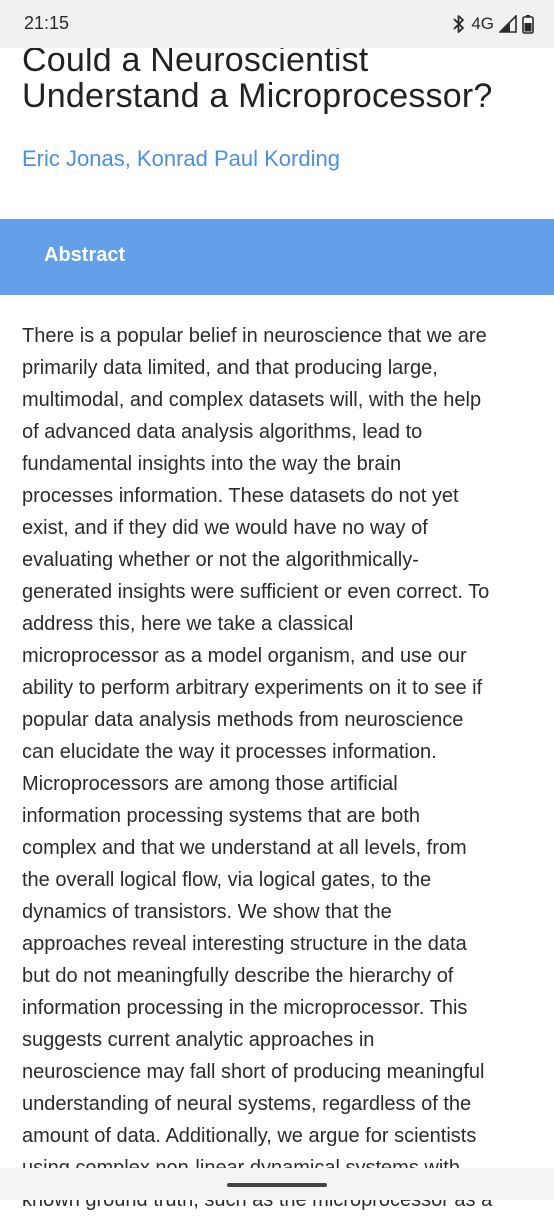 This screenshot has width=554, height=1216. What do you see at coordinates (198, 1040) in the screenshot?
I see `abstract-line: suggests current analytic approaches in` at bounding box center [198, 1040].